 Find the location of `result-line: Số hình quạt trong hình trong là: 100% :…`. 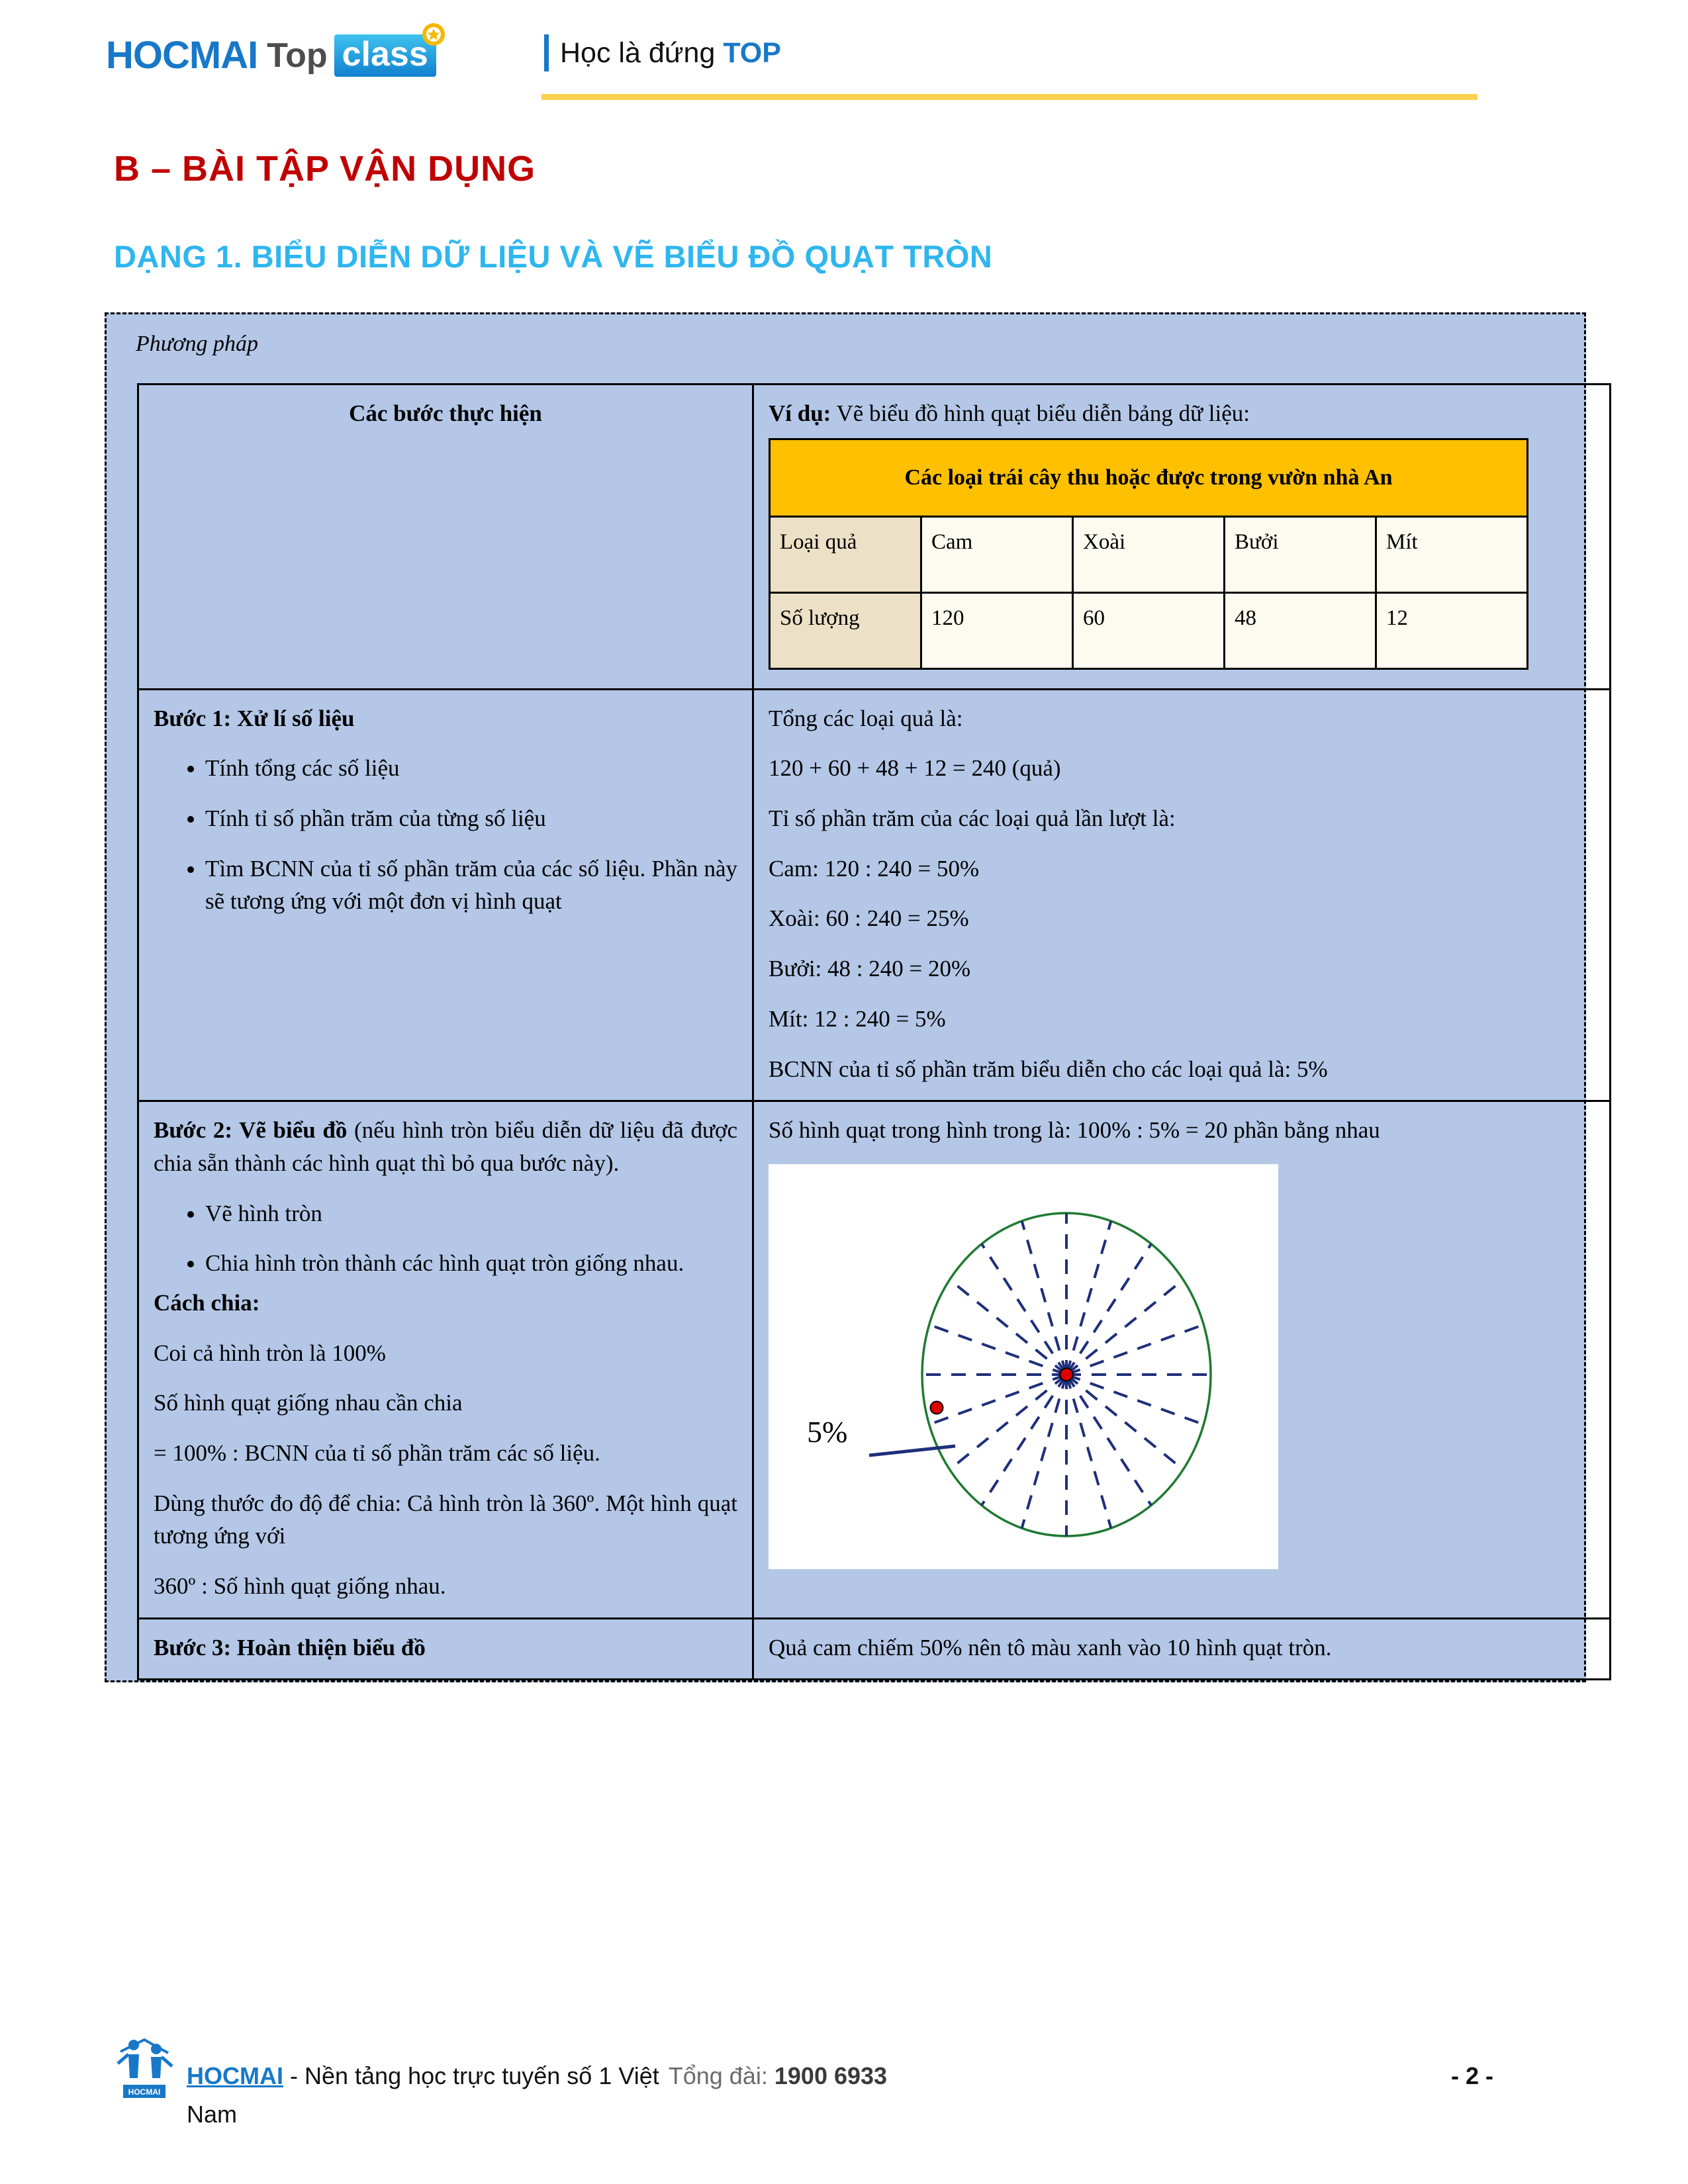

result-line: Số hình quạt trong hình trong là: 100% :… is located at coordinates (1074, 1130).